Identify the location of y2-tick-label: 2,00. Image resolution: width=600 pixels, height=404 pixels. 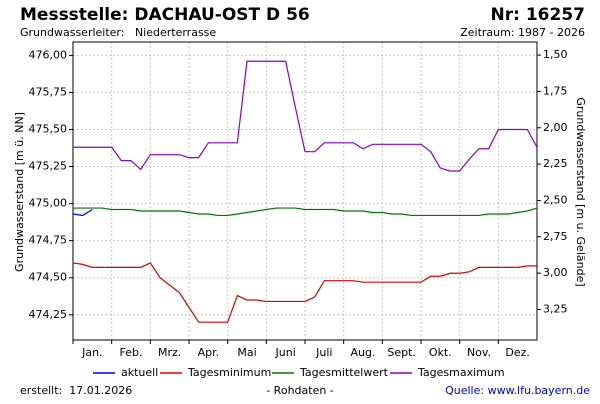
(555, 127).